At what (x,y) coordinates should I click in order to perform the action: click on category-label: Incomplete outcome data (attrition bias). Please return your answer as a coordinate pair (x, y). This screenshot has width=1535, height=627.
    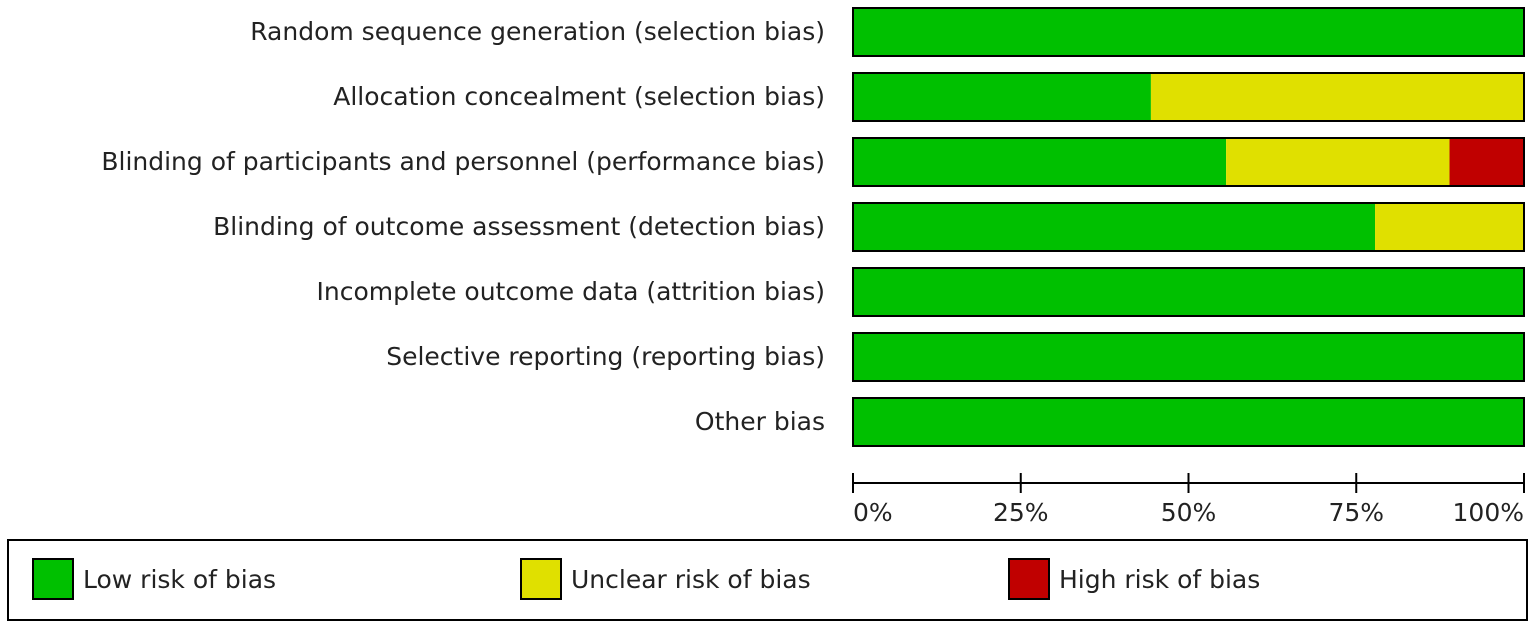
    Looking at the image, I should click on (570, 291).